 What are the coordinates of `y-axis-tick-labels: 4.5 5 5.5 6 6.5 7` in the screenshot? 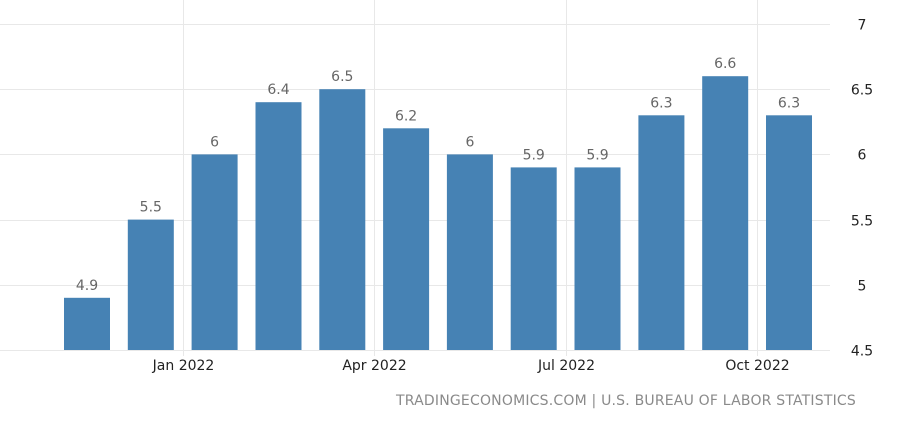 It's located at (862, 189).